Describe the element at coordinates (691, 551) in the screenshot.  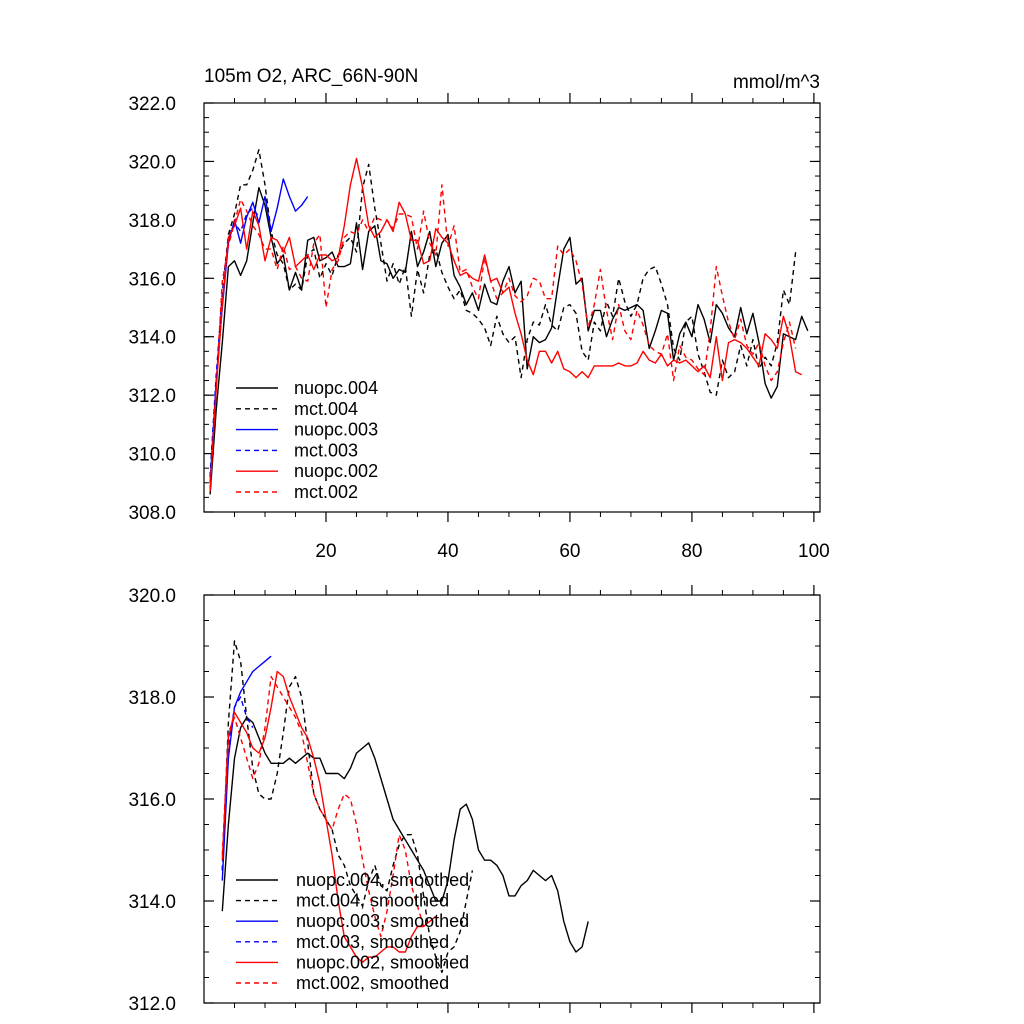
I see `x-tick-label: 80` at that location.